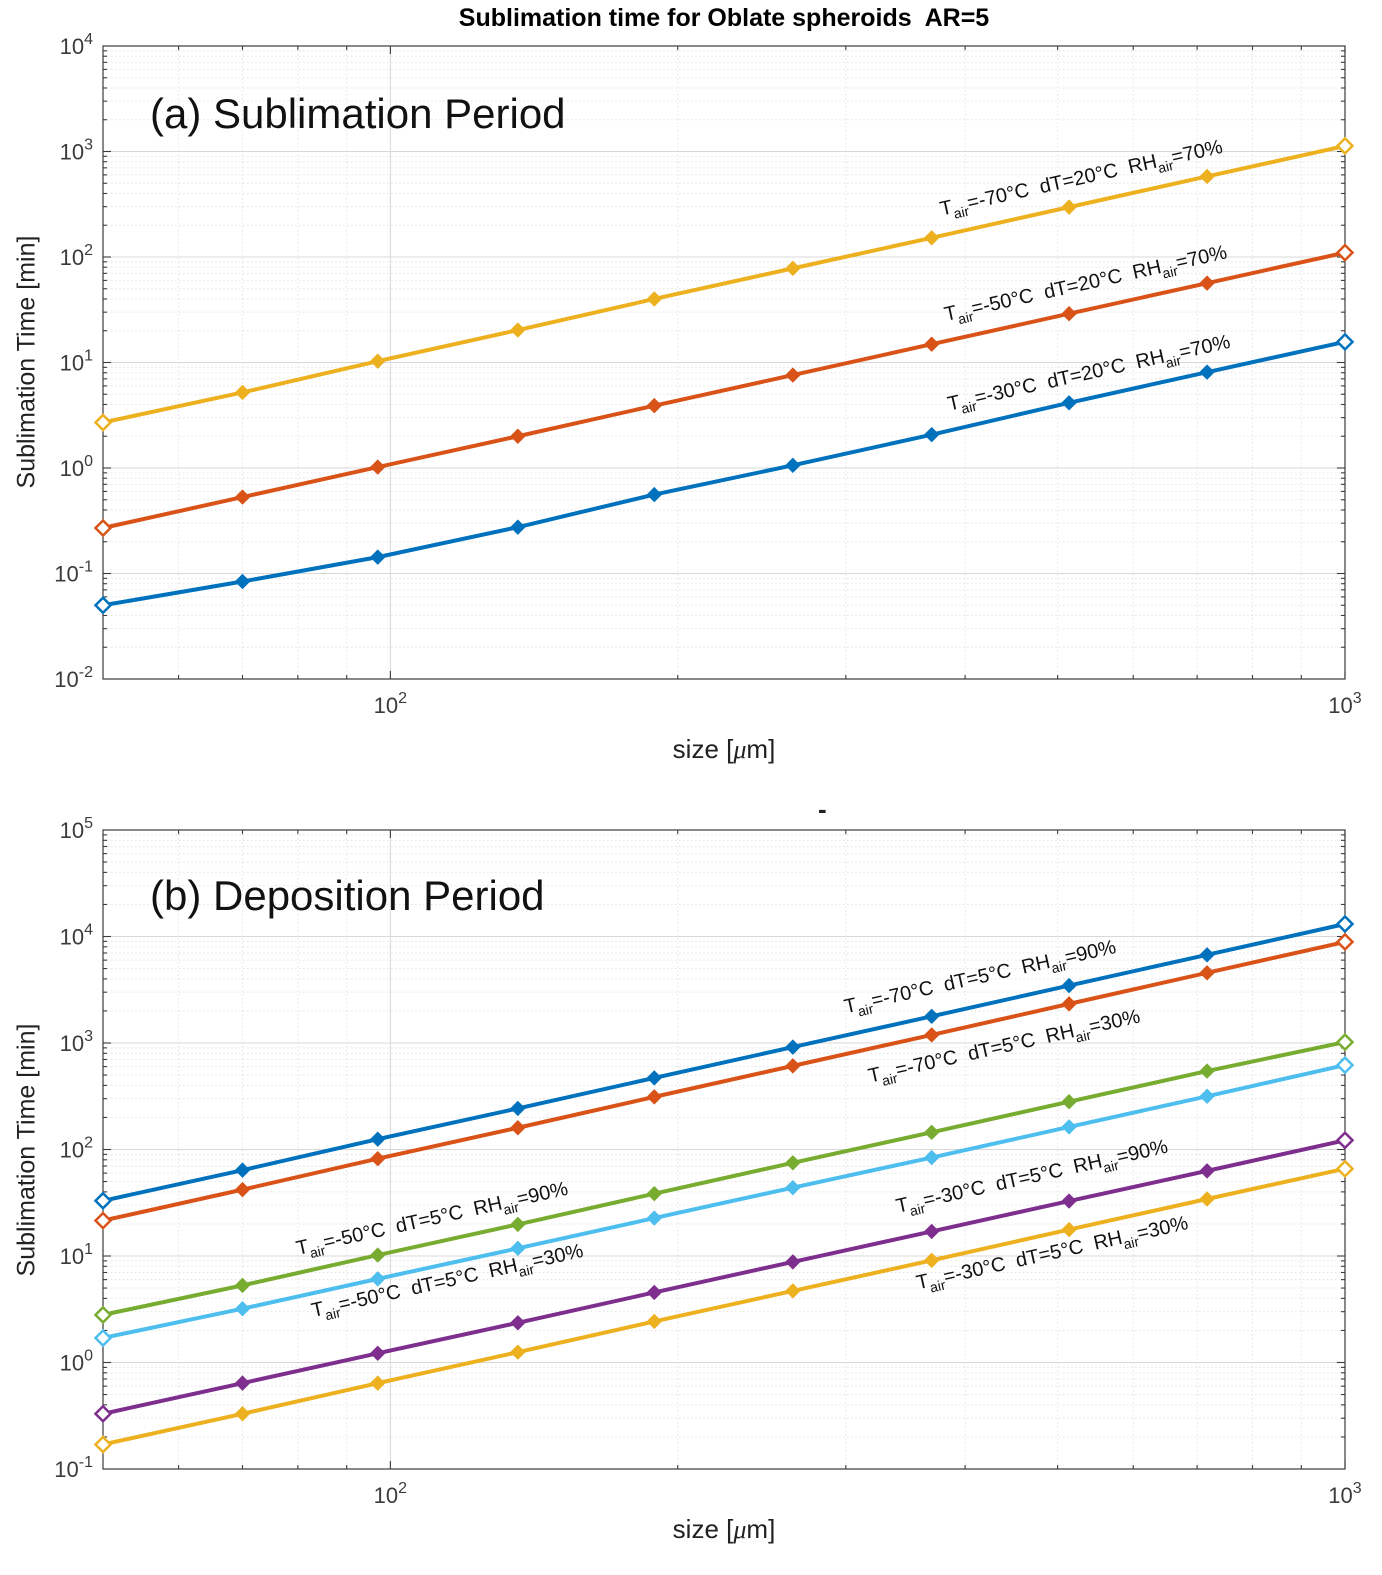 This screenshot has height=1575, width=1382. I want to click on panel-a-xlabel: size [μm], so click(724, 749).